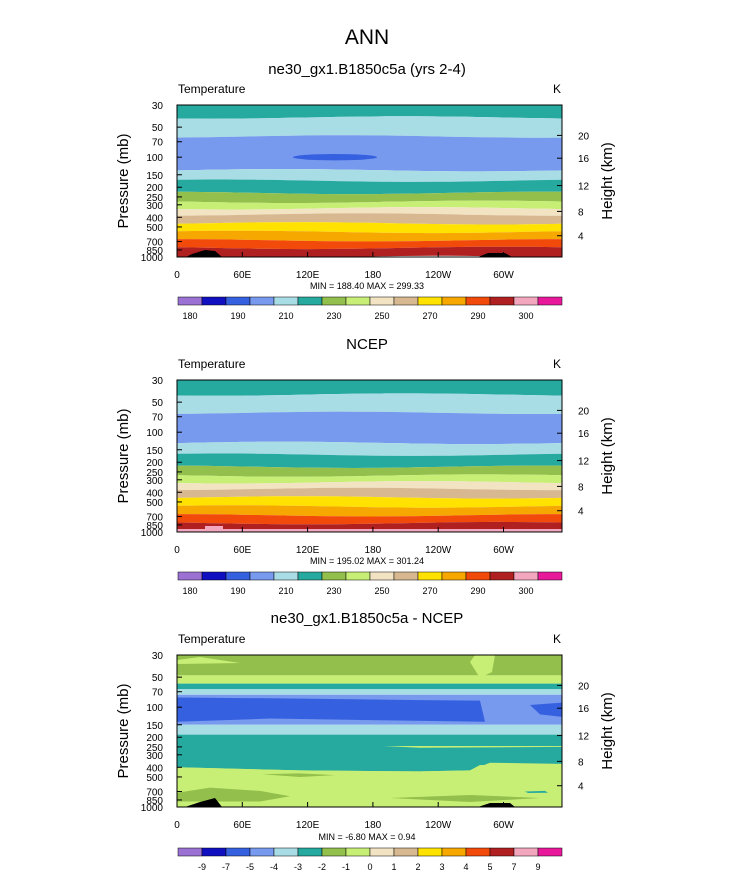  Describe the element at coordinates (584, 411) in the screenshot. I see `right-tick-label: 20` at that location.